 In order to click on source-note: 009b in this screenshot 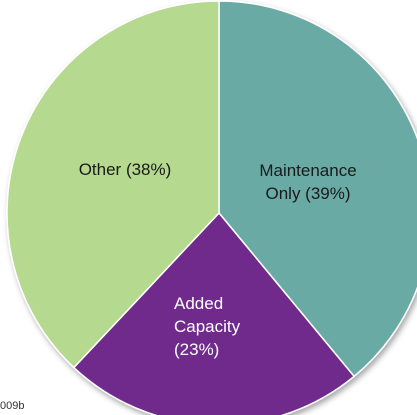, I will do `click(12, 406)`.